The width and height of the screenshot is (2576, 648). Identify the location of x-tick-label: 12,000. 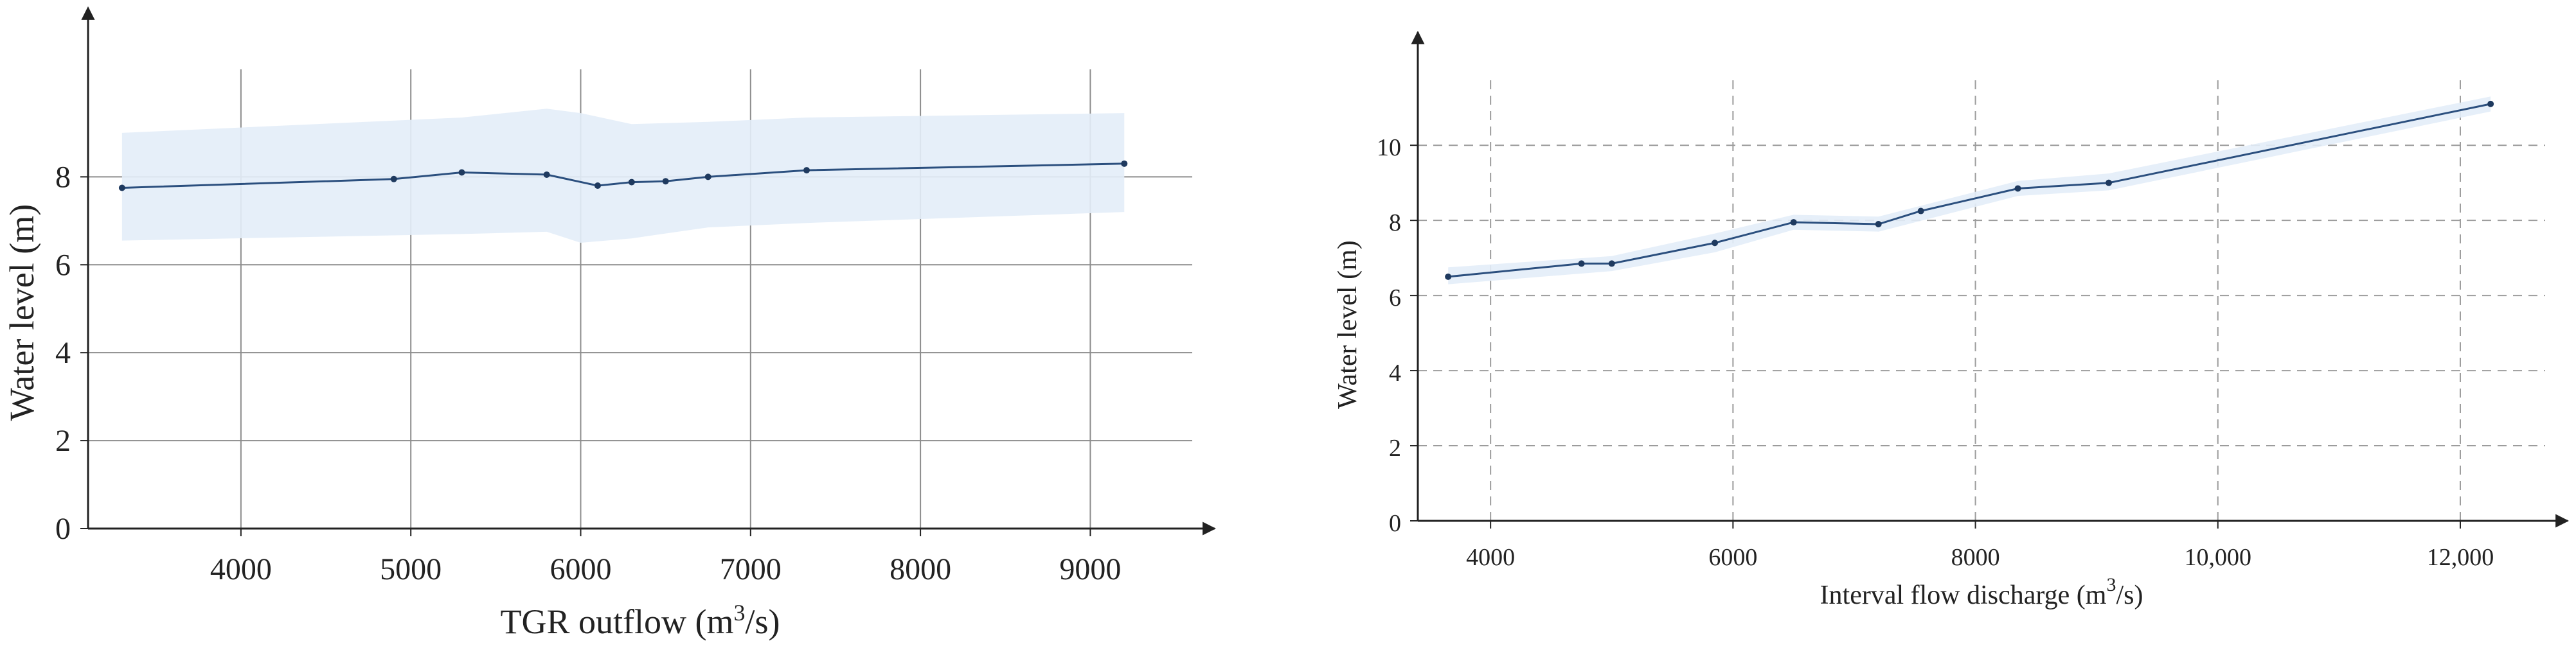
(2460, 557).